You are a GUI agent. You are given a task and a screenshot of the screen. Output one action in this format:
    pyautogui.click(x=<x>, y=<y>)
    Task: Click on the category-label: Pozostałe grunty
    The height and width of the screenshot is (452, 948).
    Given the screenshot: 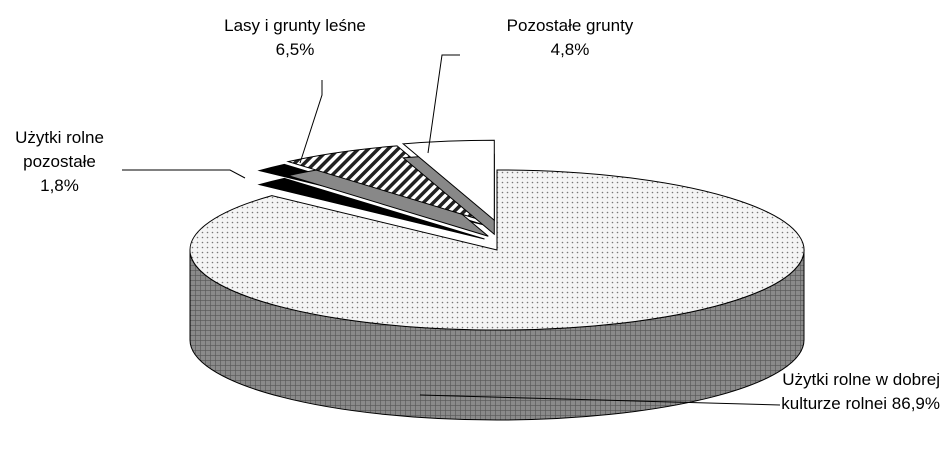 What is the action you would take?
    pyautogui.click(x=570, y=25)
    